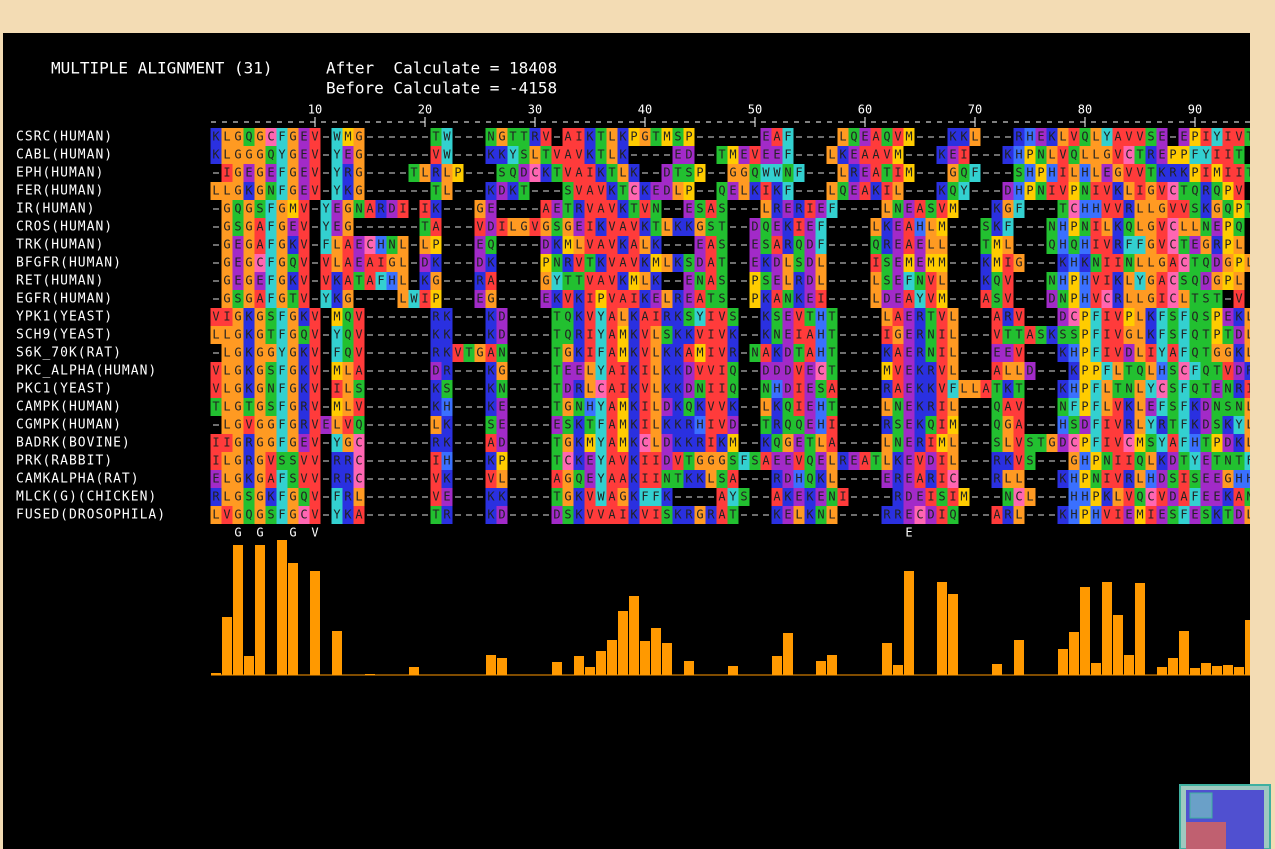 The width and height of the screenshot is (1275, 849). What do you see at coordinates (64, 461) in the screenshot?
I see `sequence-name: PRK(RABBIT)` at bounding box center [64, 461].